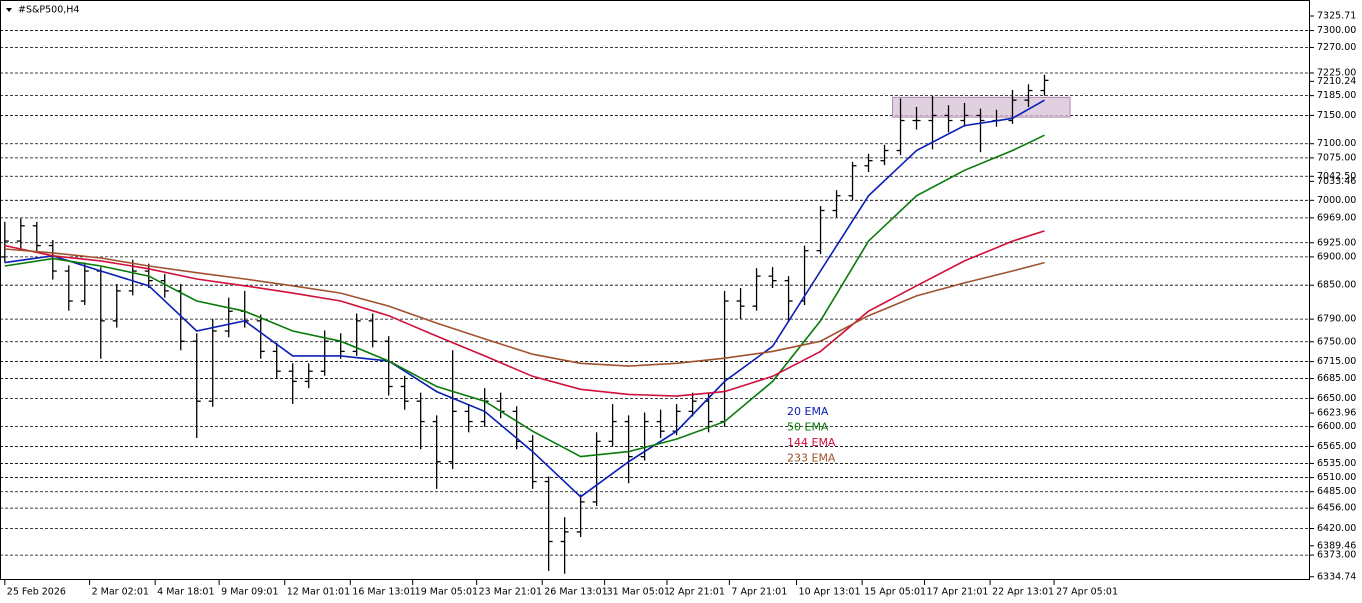 Image resolution: width=1362 pixels, height=603 pixels. What do you see at coordinates (1336, 446) in the screenshot?
I see `level-label: 6565.00` at bounding box center [1336, 446].